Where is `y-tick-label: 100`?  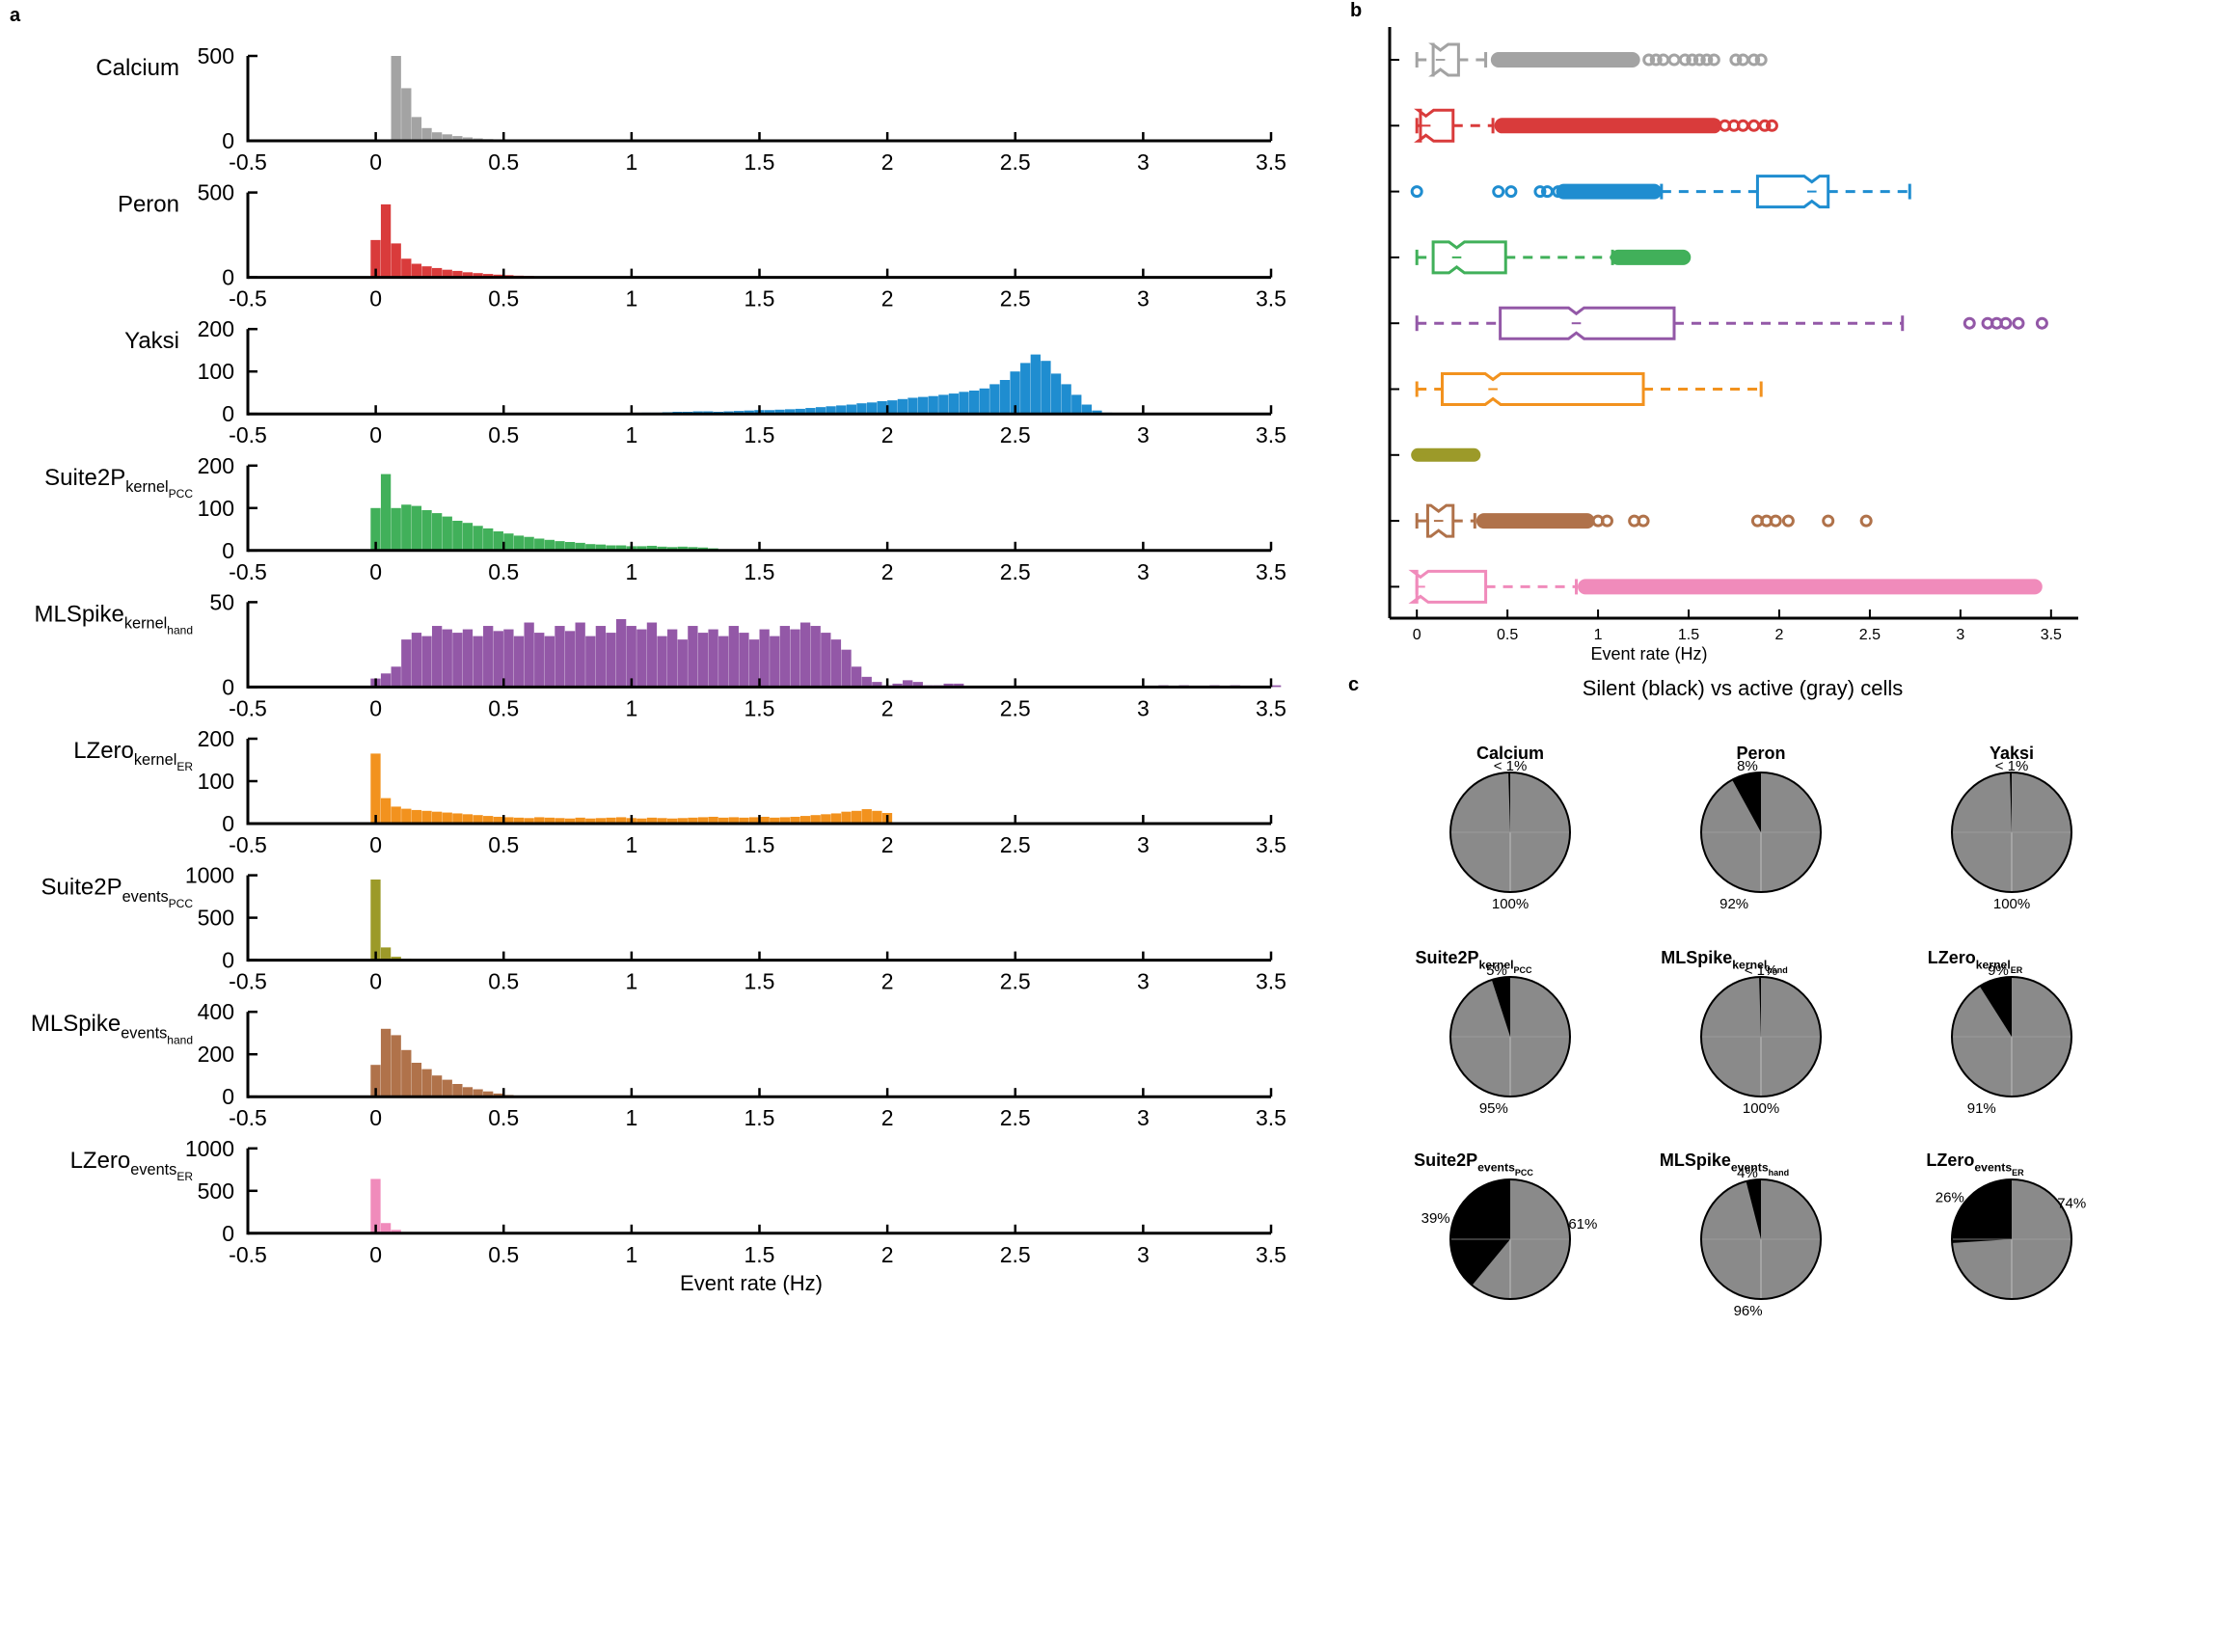 y-tick-label: 100 is located at coordinates (216, 781).